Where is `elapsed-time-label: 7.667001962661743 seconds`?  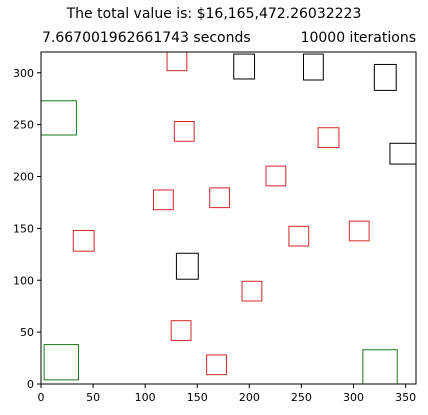
elapsed-time-label: 7.667001962661743 seconds is located at coordinates (146, 38).